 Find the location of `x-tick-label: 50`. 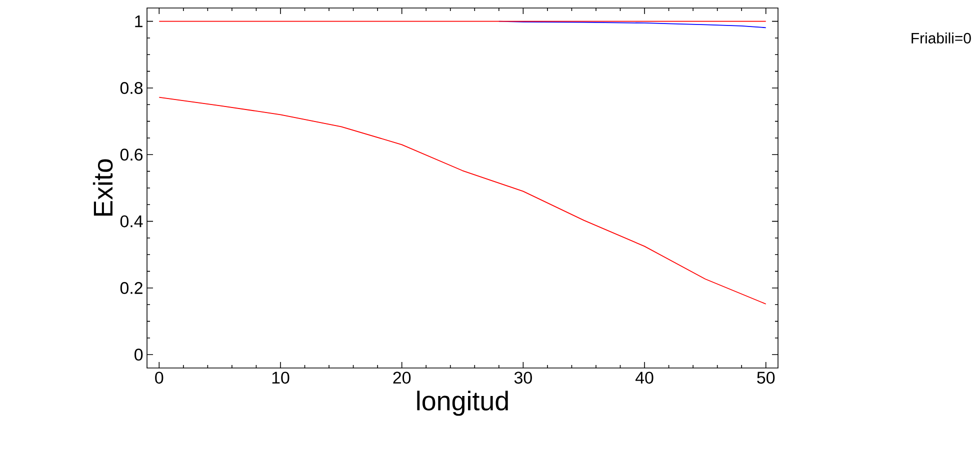

x-tick-label: 50 is located at coordinates (766, 378).